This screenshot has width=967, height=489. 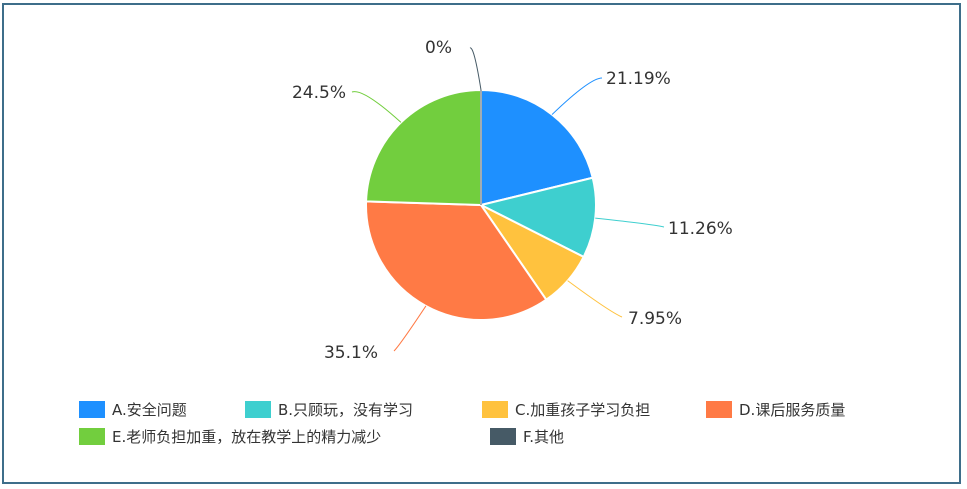 What do you see at coordinates (246, 437) in the screenshot?
I see `legend-label: E.老师负担加重，放在教学上的精力减少` at bounding box center [246, 437].